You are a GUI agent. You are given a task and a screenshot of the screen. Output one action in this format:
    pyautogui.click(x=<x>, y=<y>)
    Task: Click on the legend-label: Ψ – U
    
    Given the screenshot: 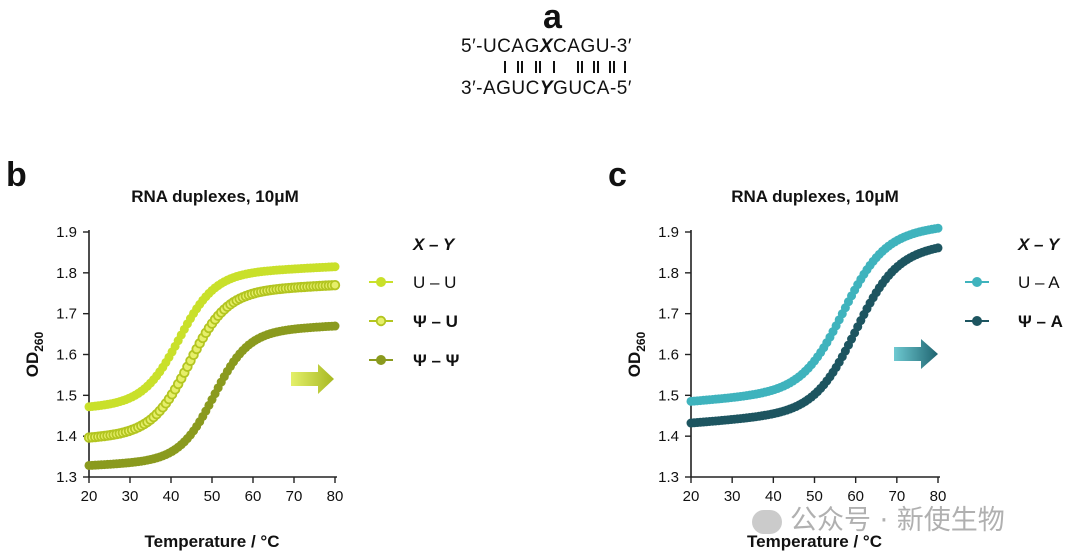 What is the action you would take?
    pyautogui.click(x=435, y=321)
    